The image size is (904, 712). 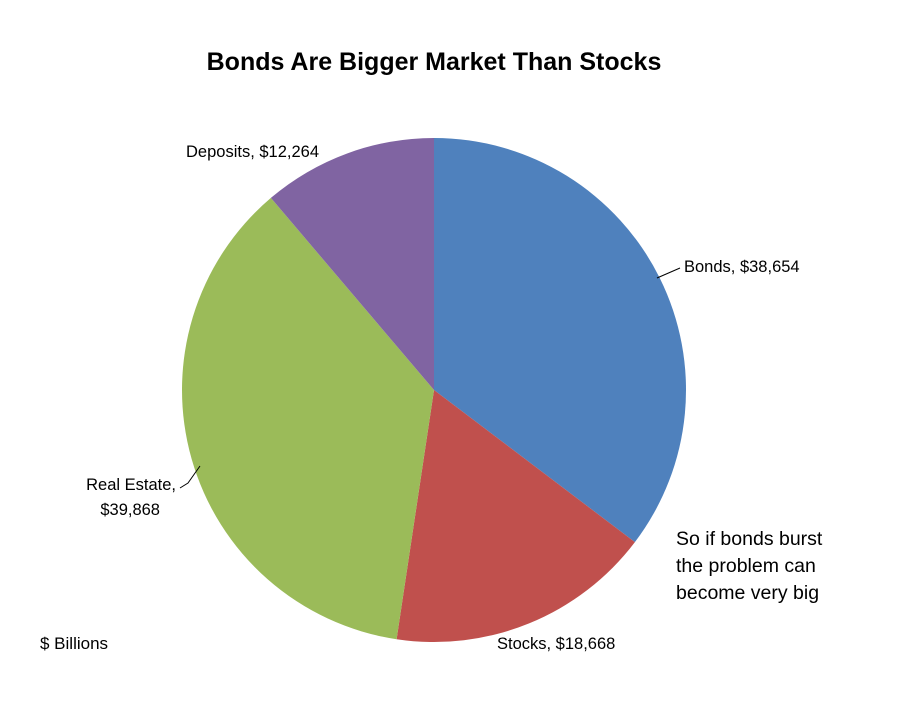 What do you see at coordinates (556, 644) in the screenshot?
I see `slice-label-stocks: Stocks, $18,668` at bounding box center [556, 644].